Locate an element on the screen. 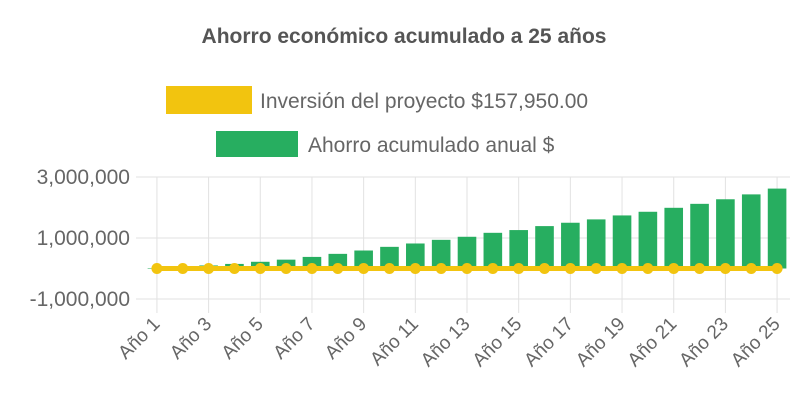  legend-label-ahorro: Ahorro acumulado anual $ is located at coordinates (431, 145).